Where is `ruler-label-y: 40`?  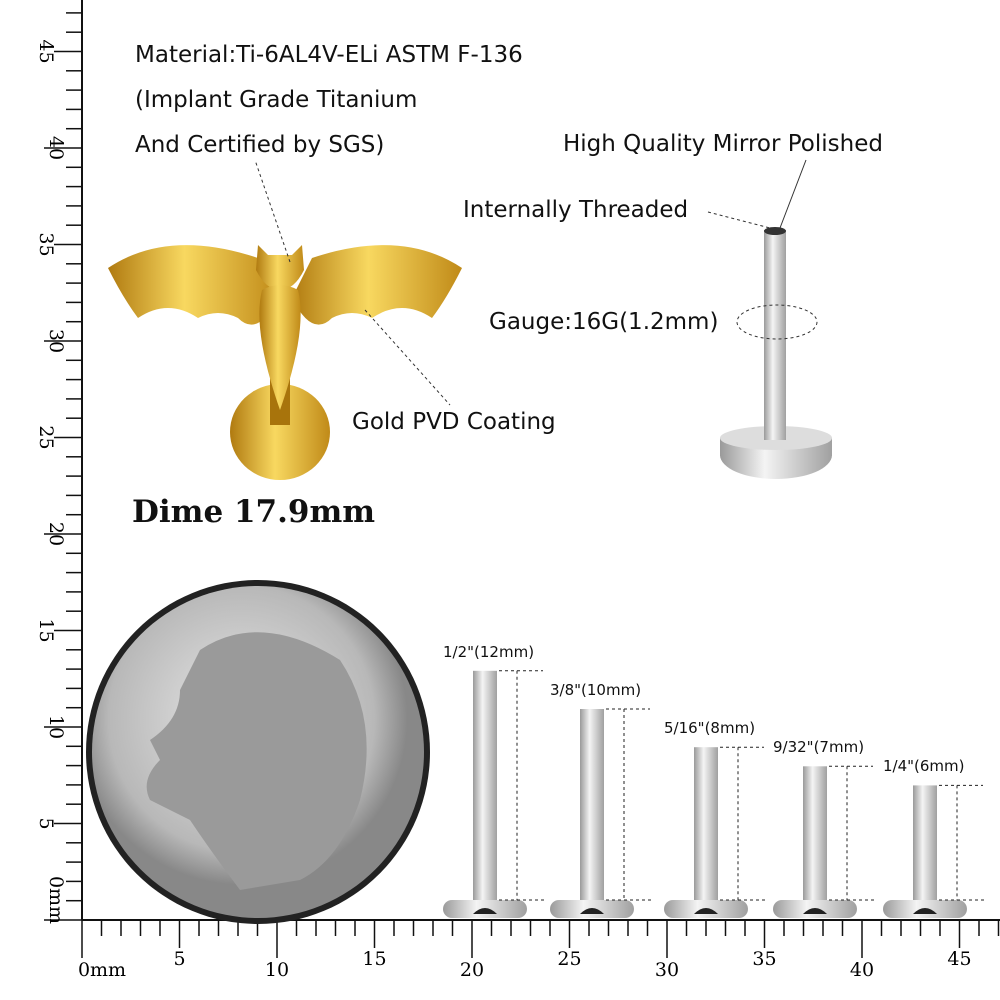 ruler-label-y: 40 is located at coordinates (56, 148).